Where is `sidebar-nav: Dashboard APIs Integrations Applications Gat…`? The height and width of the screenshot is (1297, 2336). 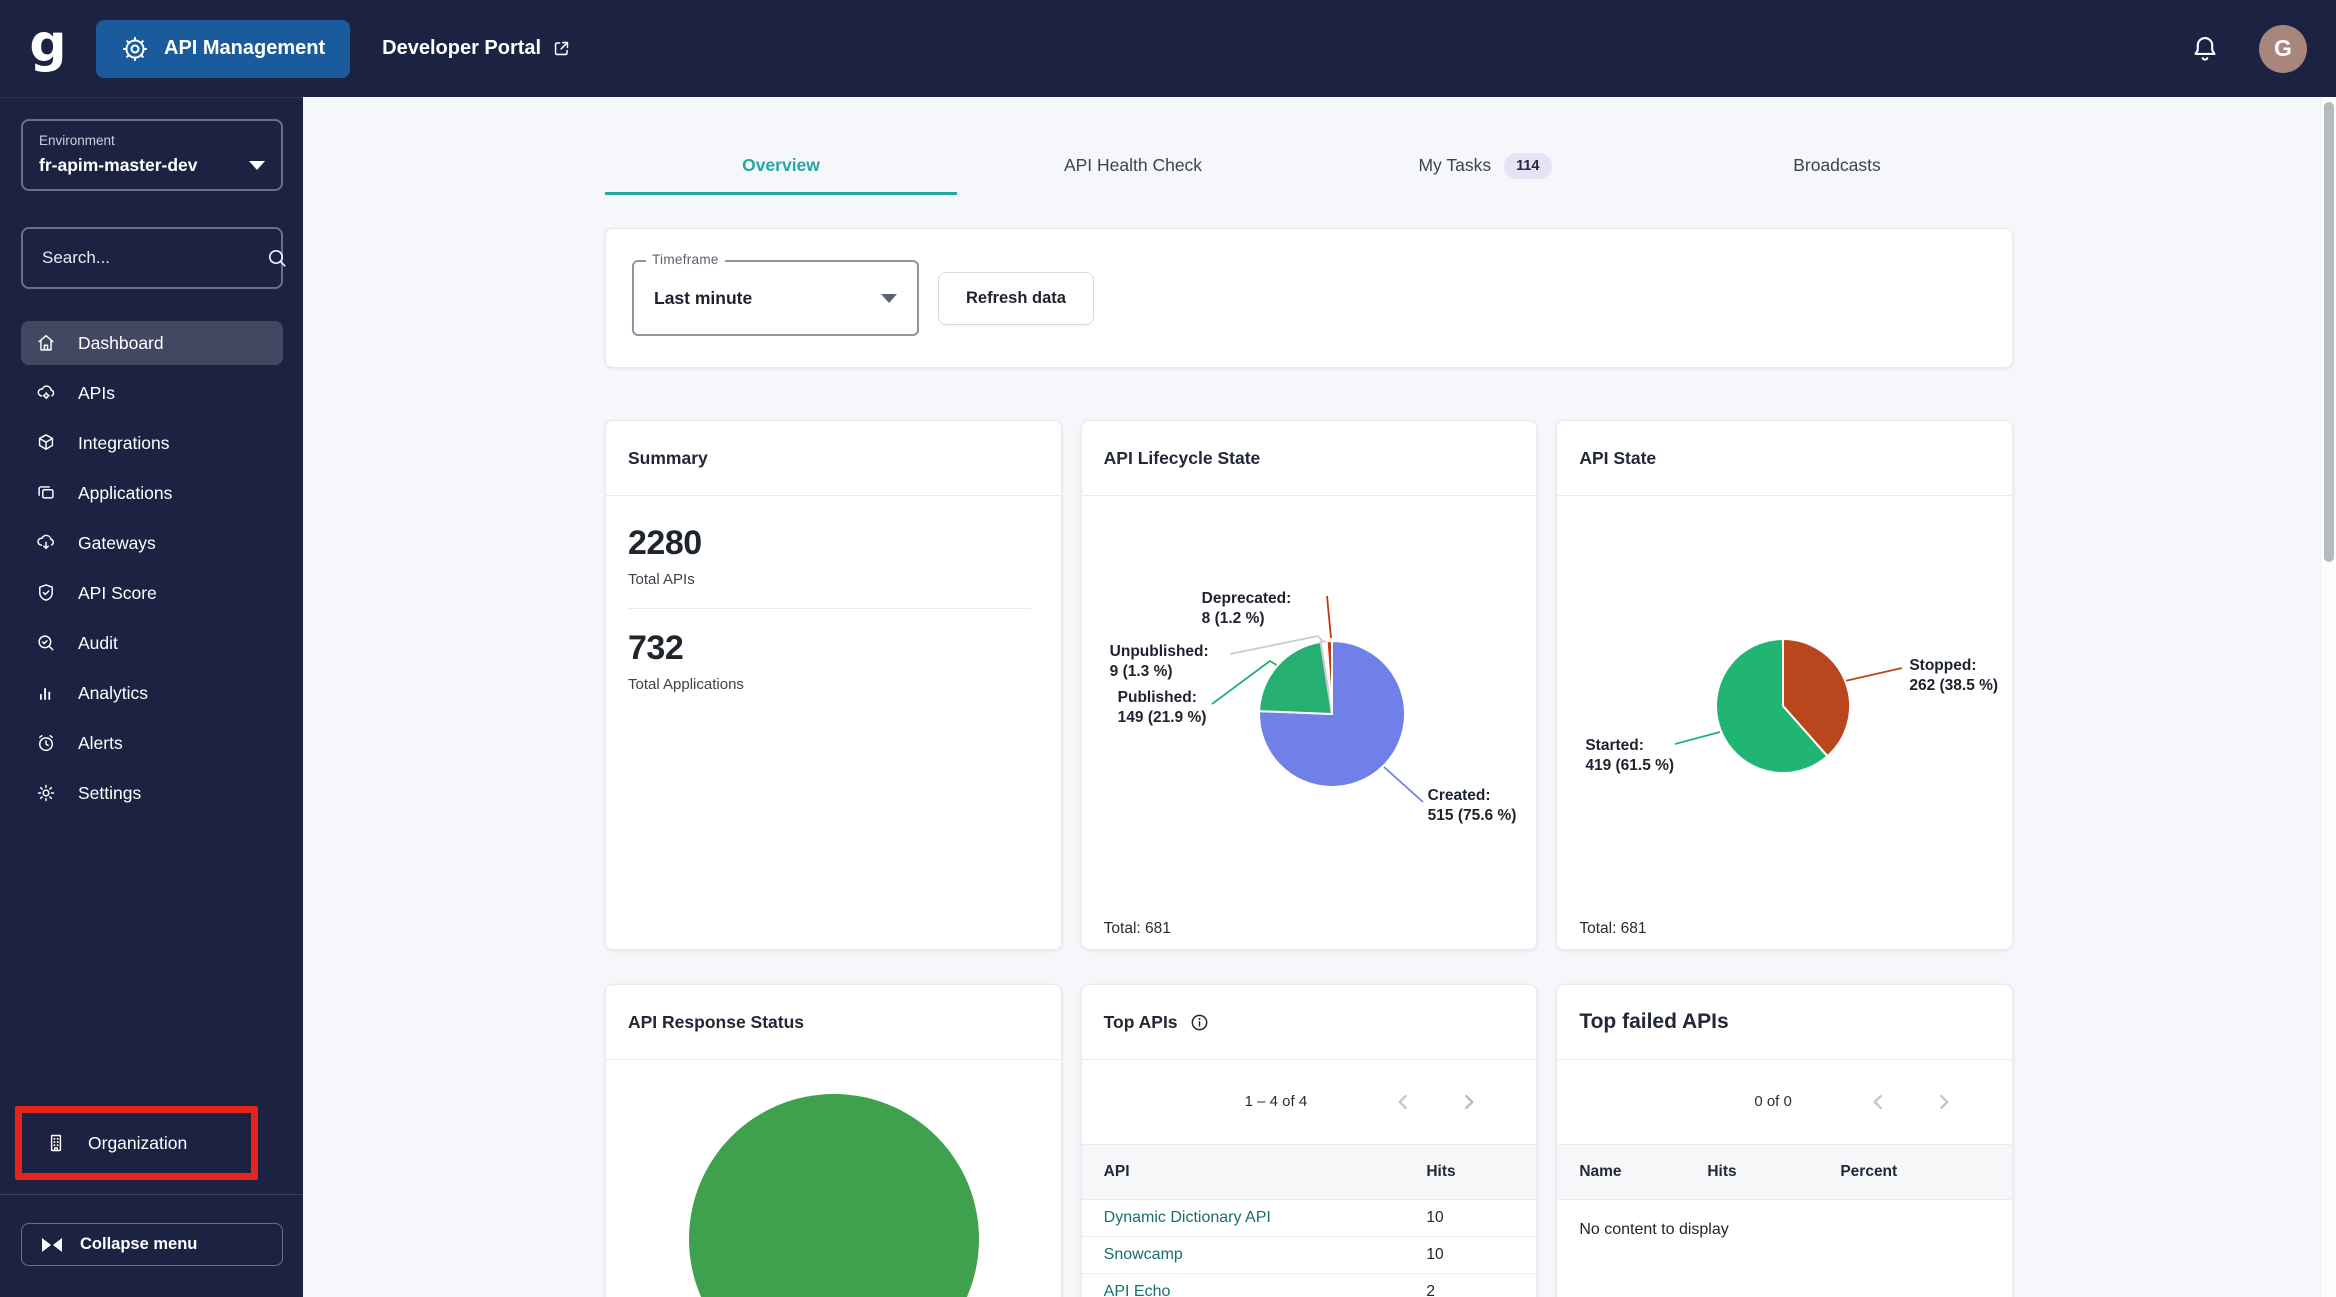
sidebar-nav: Dashboard APIs Integrations Applications Gat… is located at coordinates (151, 568).